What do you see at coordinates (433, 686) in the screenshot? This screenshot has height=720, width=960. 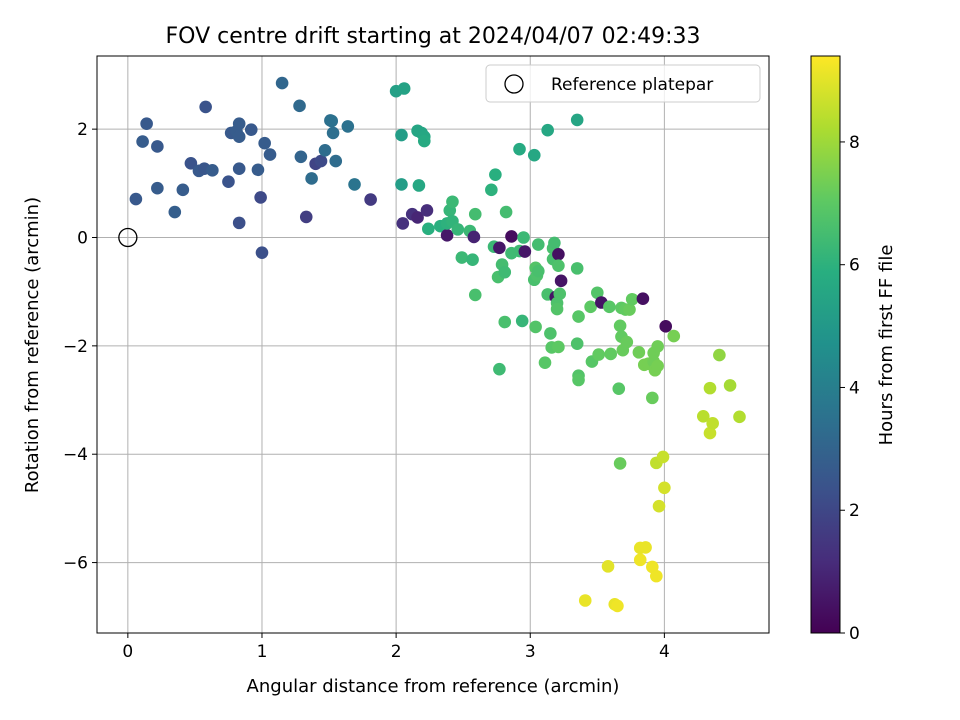 I see `x-axis-label: Angular distance from reference (arcmin)` at bounding box center [433, 686].